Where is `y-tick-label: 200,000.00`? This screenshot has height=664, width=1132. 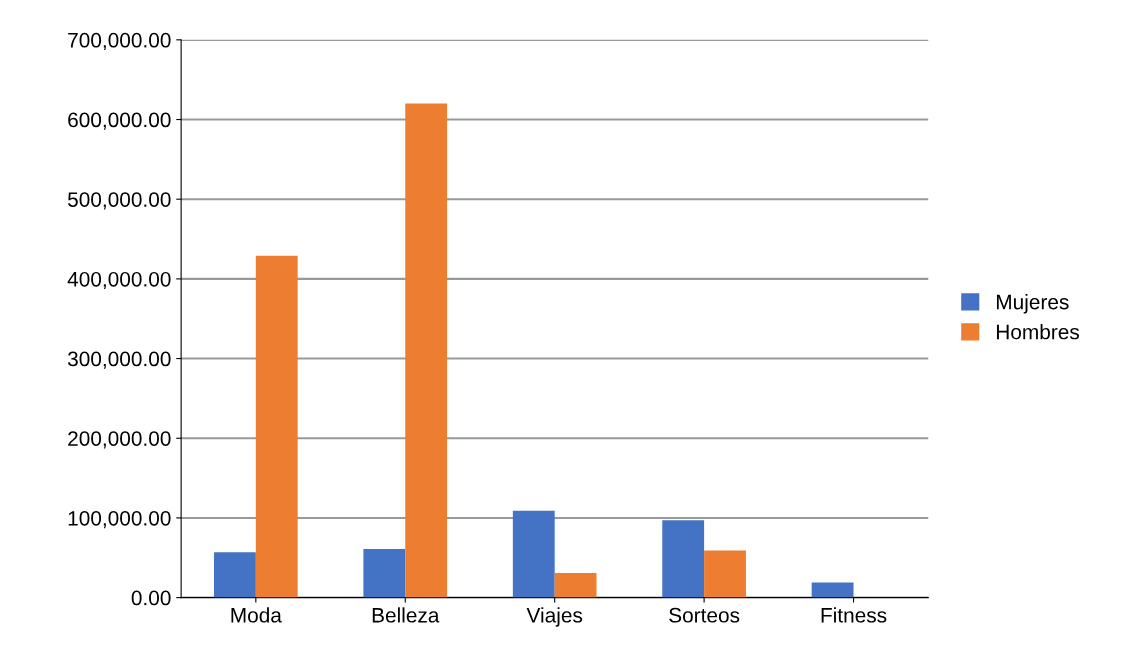
y-tick-label: 200,000.00 is located at coordinates (119, 440).